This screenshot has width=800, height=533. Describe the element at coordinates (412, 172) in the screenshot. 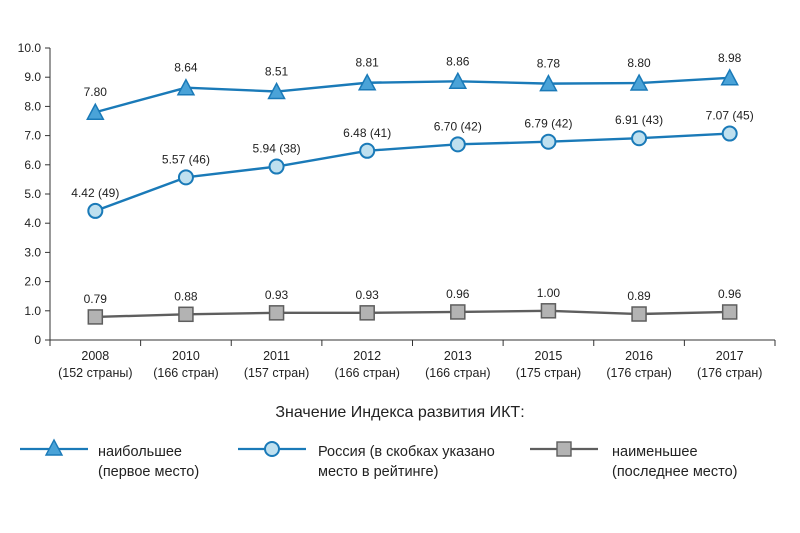

I see `series-line-russia` at that location.